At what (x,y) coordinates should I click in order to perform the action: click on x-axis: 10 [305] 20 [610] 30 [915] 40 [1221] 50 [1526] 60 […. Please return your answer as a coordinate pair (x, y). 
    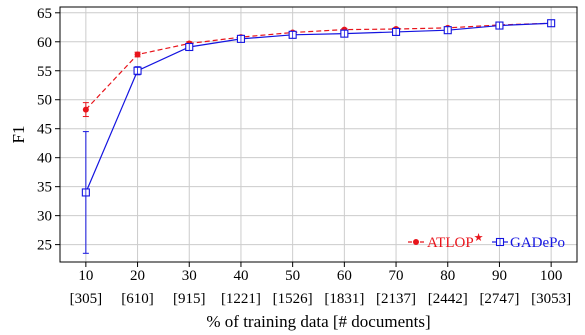
    Looking at the image, I should click on (320, 284).